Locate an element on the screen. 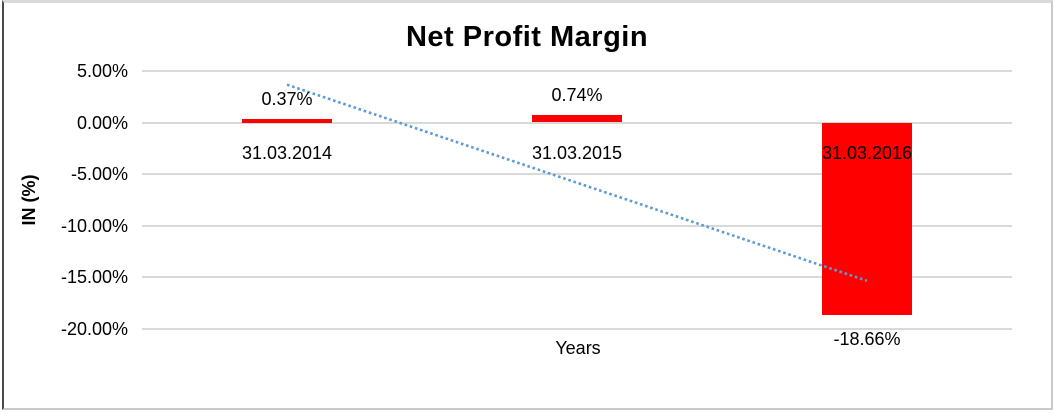 This screenshot has width=1054, height=416. bar-data-label: 0.74% is located at coordinates (577, 94).